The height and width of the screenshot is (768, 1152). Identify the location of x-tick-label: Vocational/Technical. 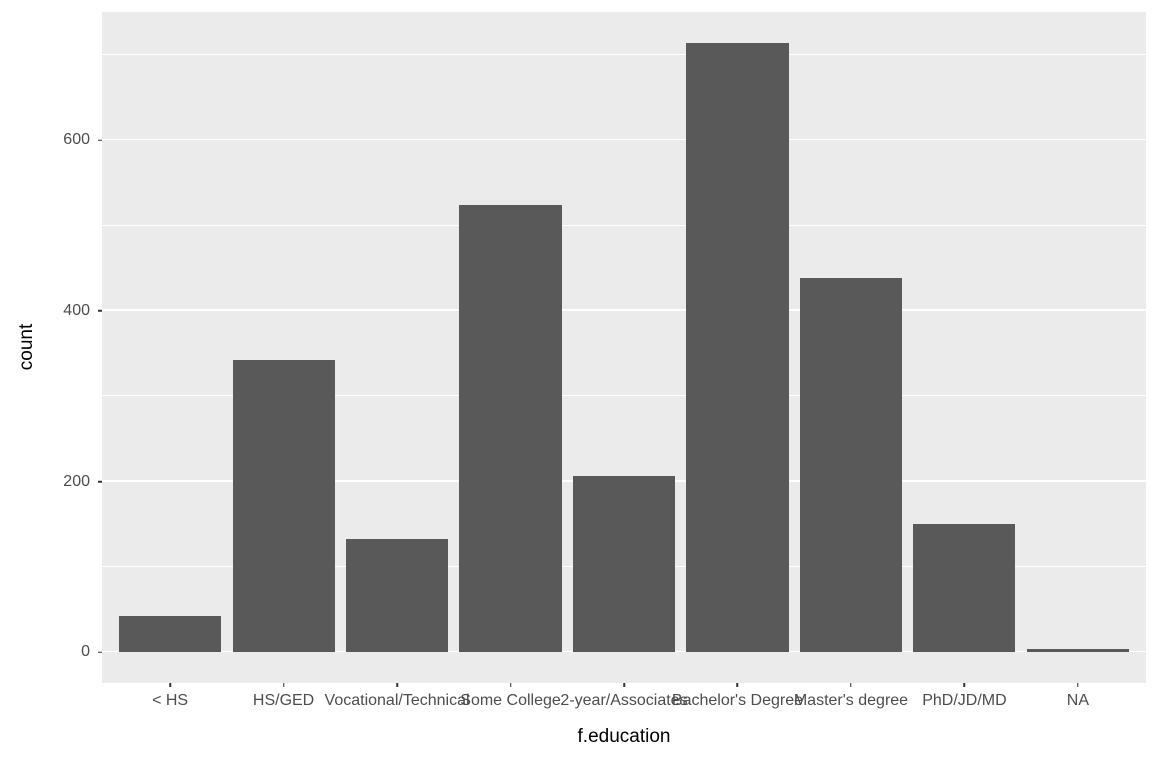
(397, 700).